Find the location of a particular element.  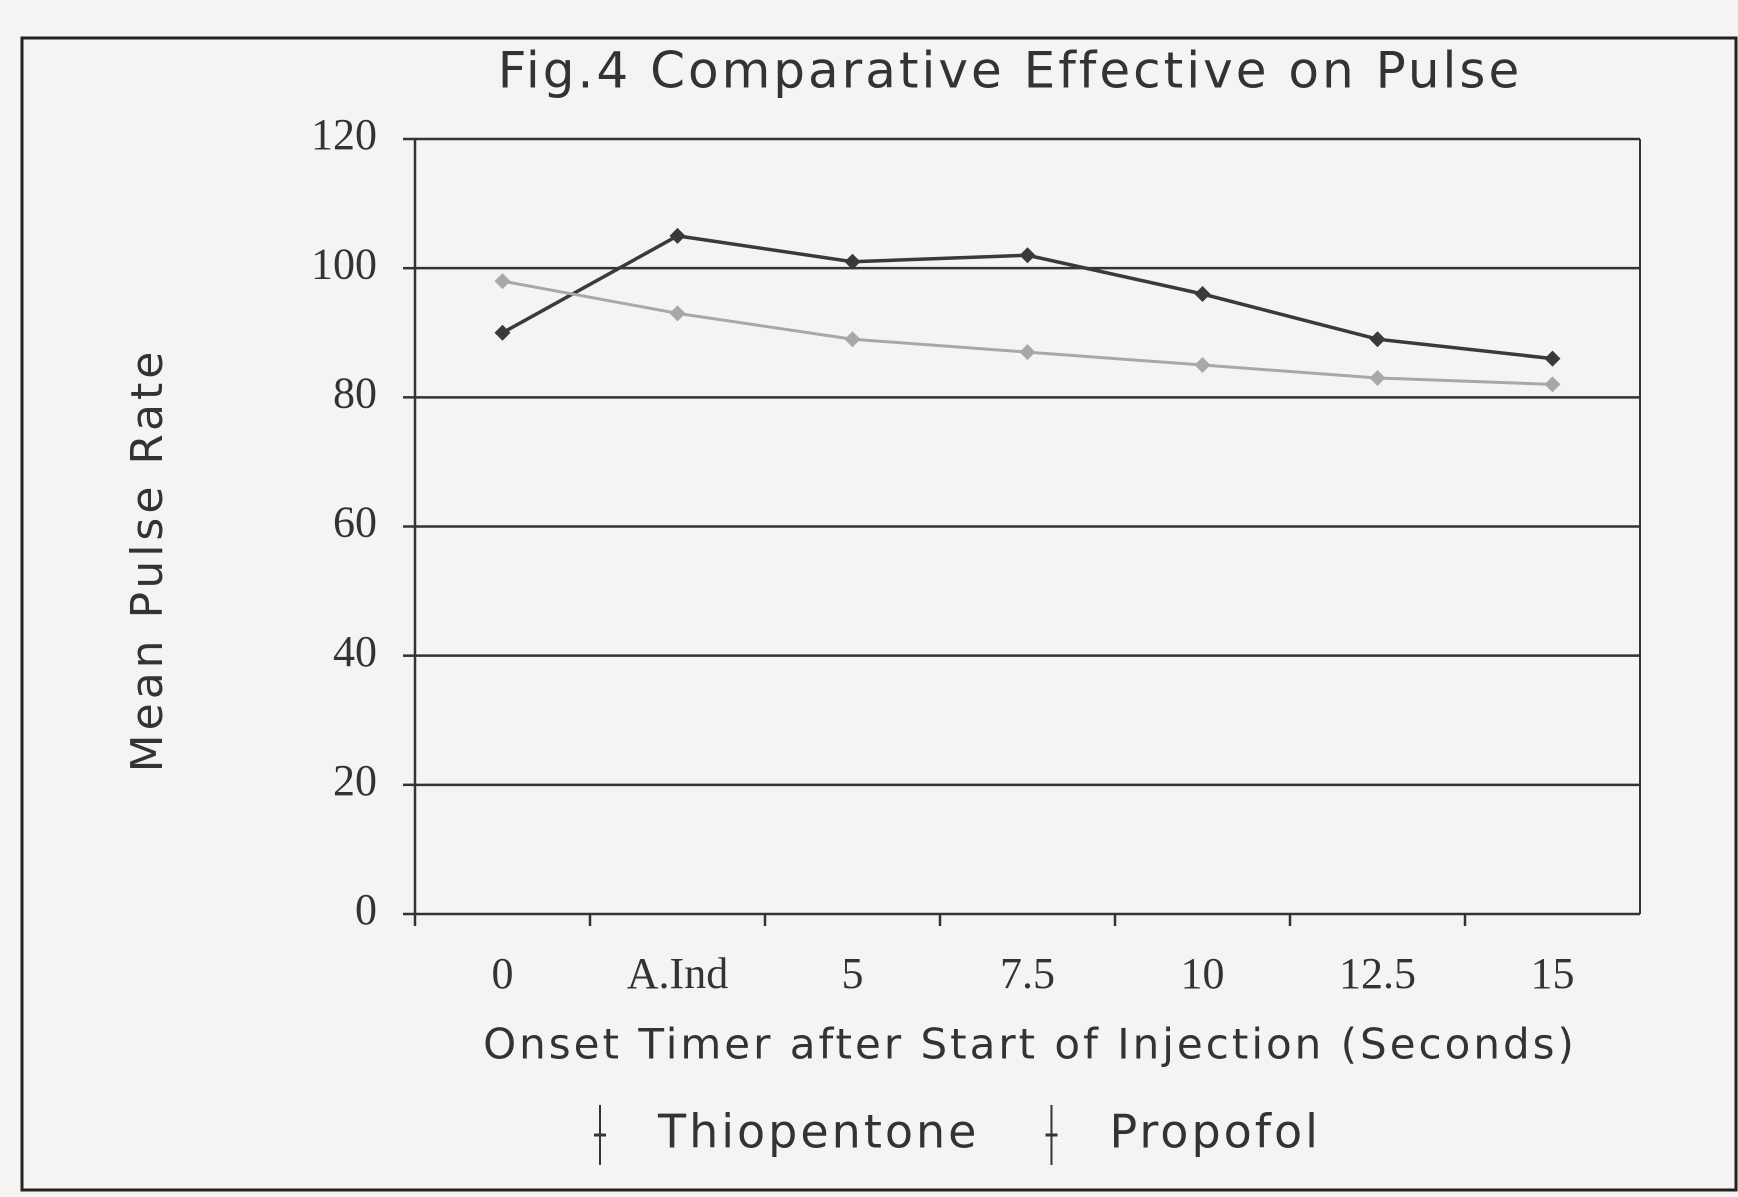

legend-label: Thiopentone is located at coordinates (818, 1132).